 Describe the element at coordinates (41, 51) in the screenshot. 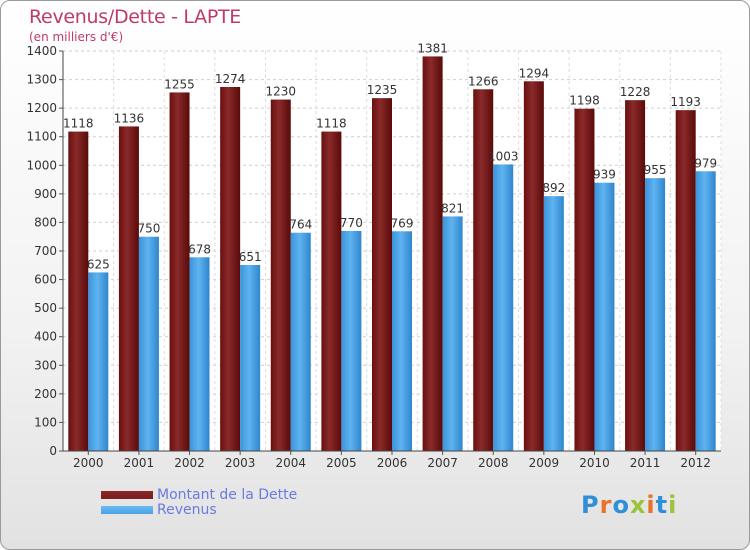

I see `y-tick-label: 1400` at that location.